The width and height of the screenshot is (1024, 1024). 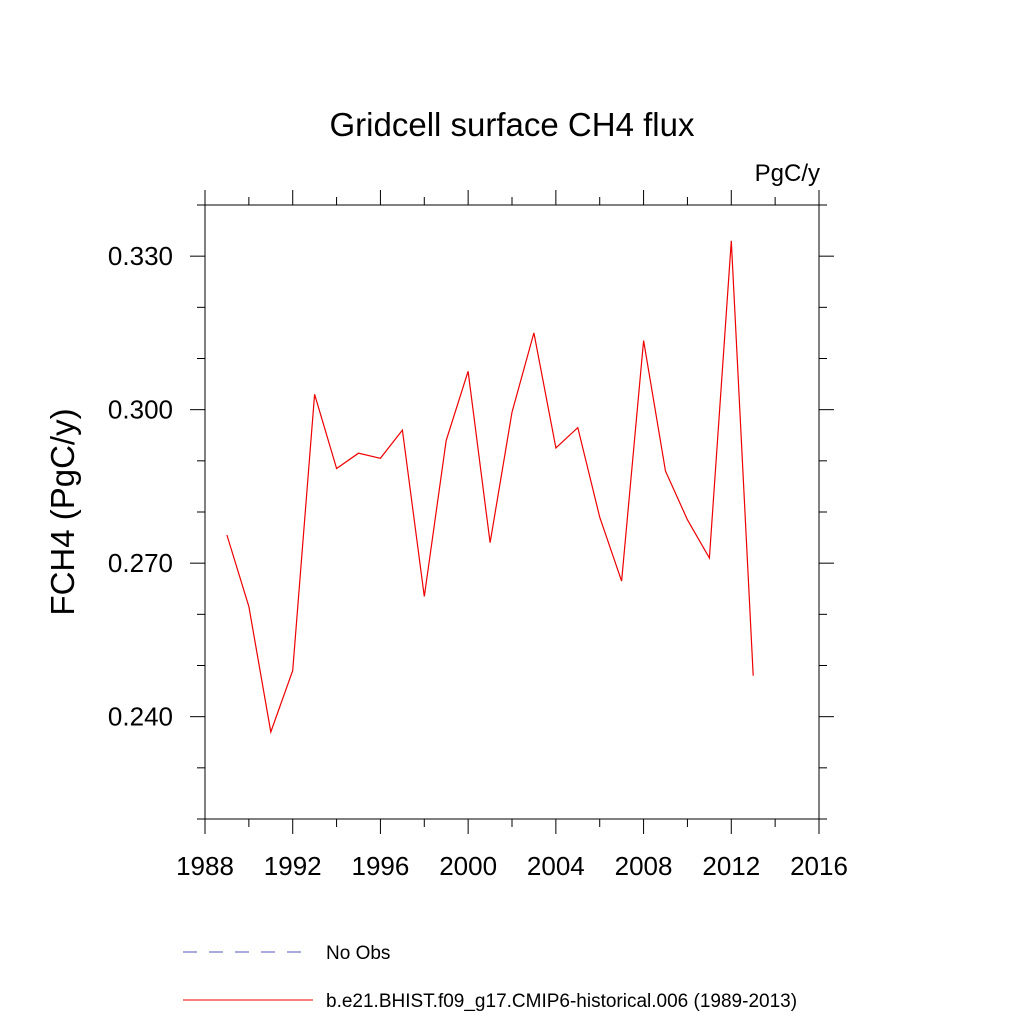 I want to click on x-tick-label: 1988, so click(x=205, y=866).